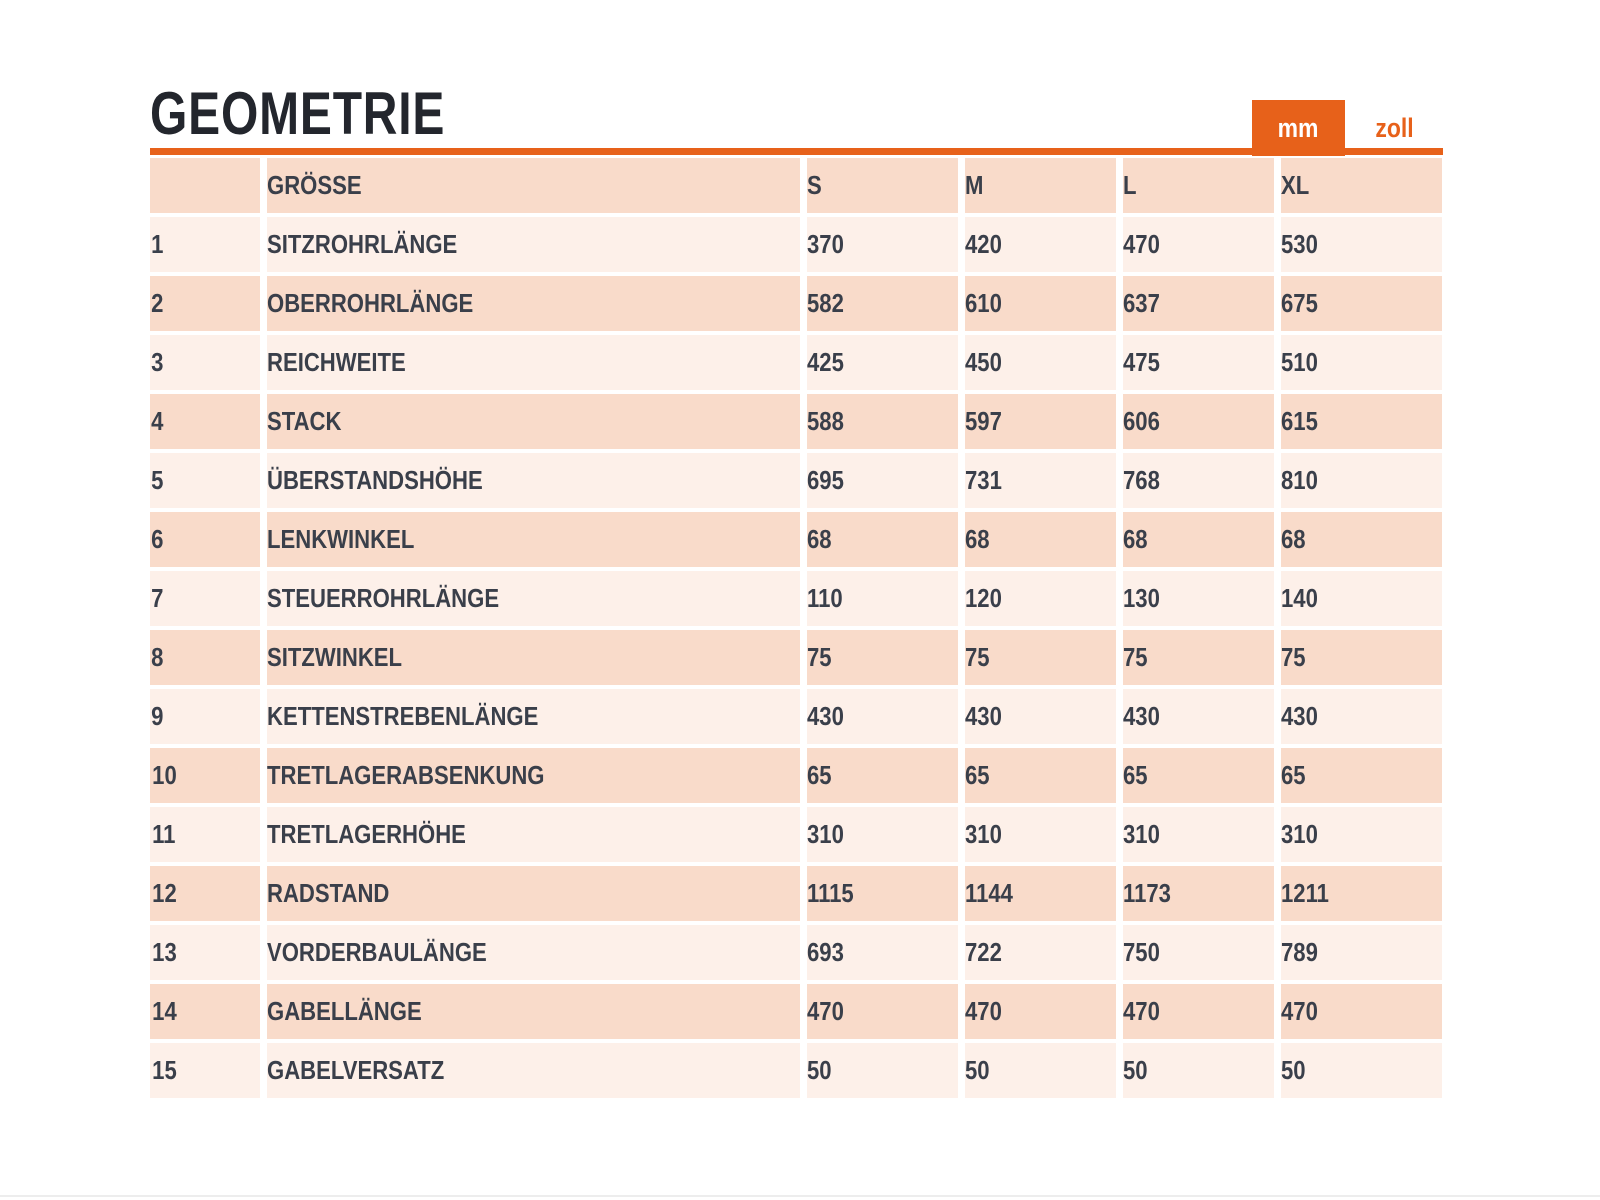  What do you see at coordinates (205, 362) in the screenshot?
I see `row-number: 3` at bounding box center [205, 362].